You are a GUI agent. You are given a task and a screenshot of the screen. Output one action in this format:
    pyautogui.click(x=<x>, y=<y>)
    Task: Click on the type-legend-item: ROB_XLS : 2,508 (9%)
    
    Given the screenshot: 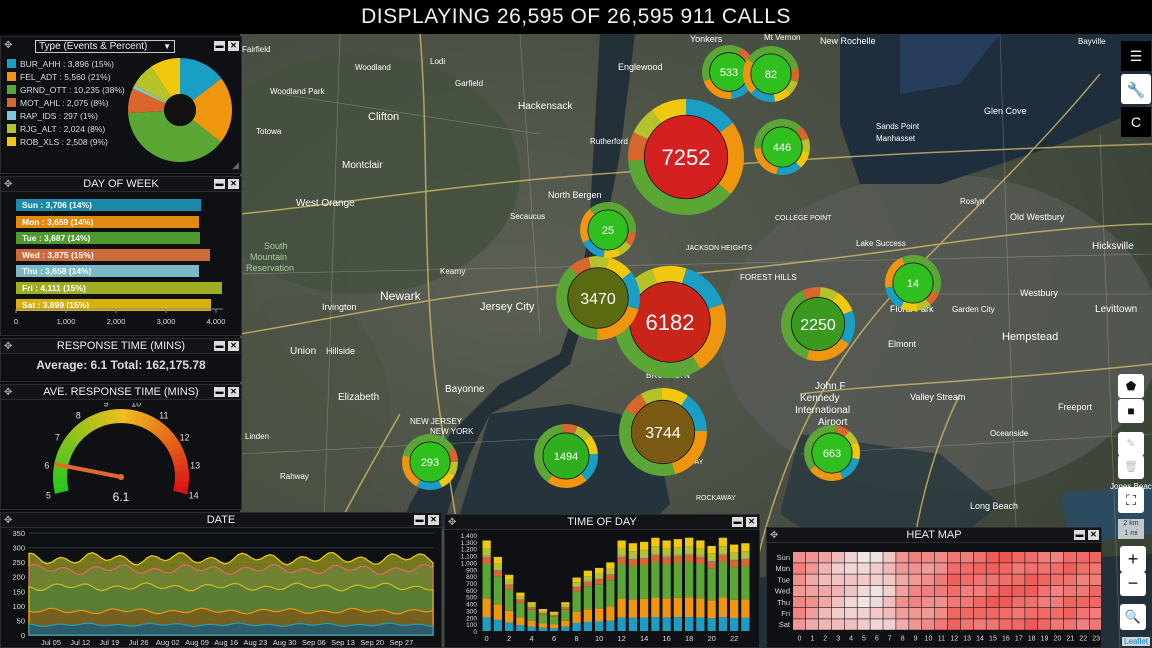 What is the action you would take?
    pyautogui.click(x=66, y=141)
    